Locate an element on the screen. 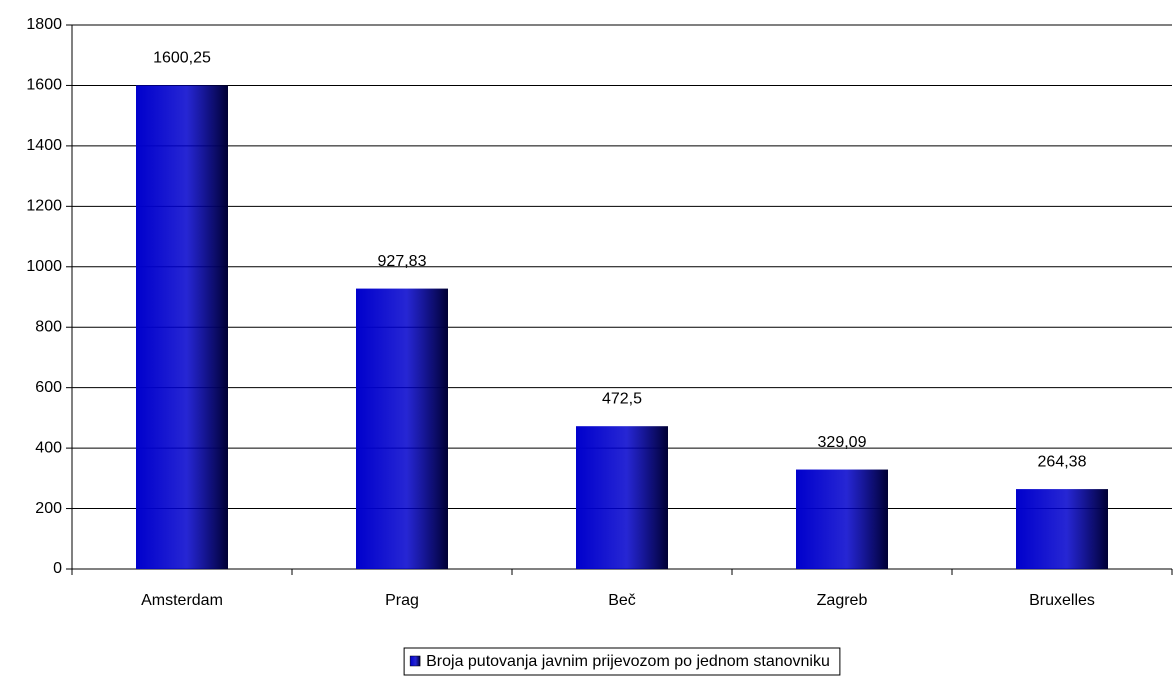  x-tick-label: Zagreb is located at coordinates (842, 600).